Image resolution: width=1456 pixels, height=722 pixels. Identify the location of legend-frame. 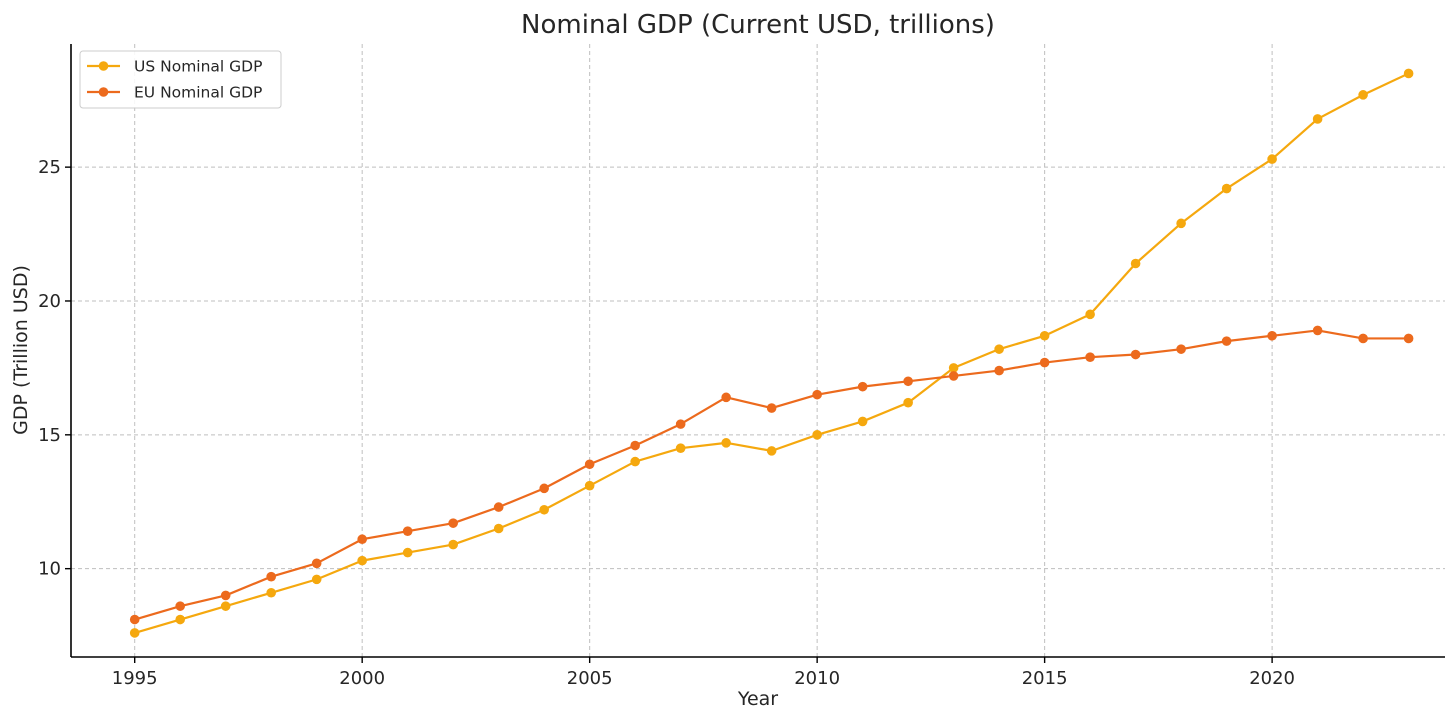
(180, 79).